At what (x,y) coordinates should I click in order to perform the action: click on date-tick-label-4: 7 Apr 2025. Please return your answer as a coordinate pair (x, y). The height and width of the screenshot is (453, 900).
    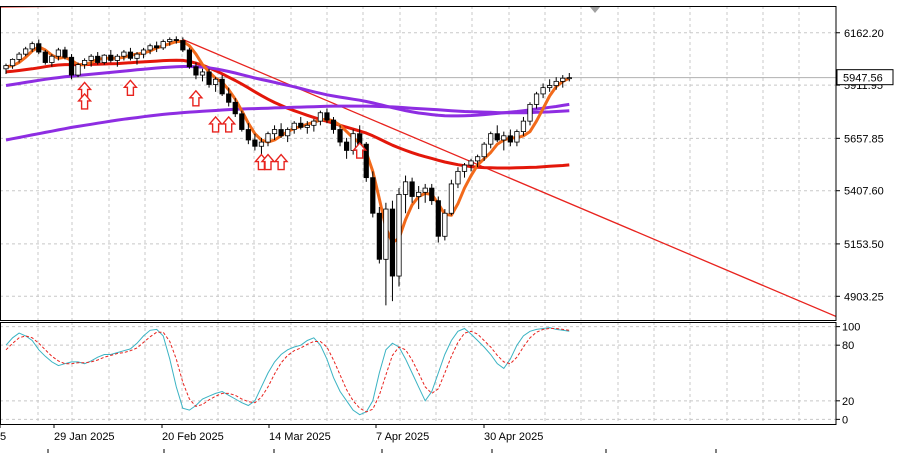
    Looking at the image, I should click on (402, 437).